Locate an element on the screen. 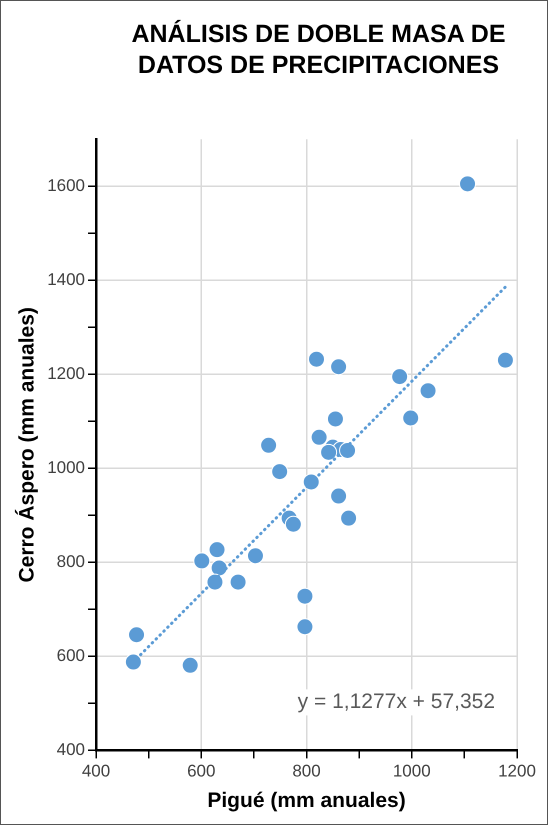  x-tick-label: 400 is located at coordinates (96, 770).